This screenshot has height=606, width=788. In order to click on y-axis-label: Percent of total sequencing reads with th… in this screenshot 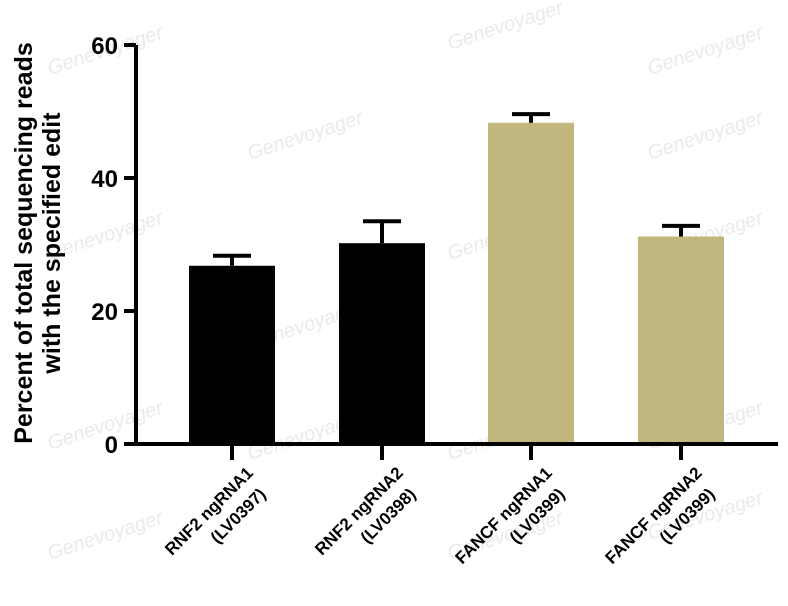, I will do `click(38, 243)`.